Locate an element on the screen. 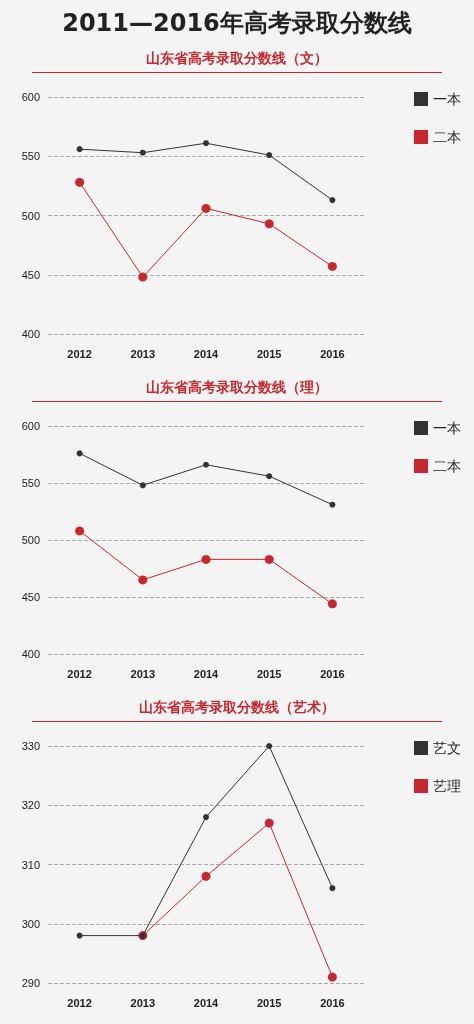 The image size is (474, 1024). y-tick-label: 290 is located at coordinates (30, 983).